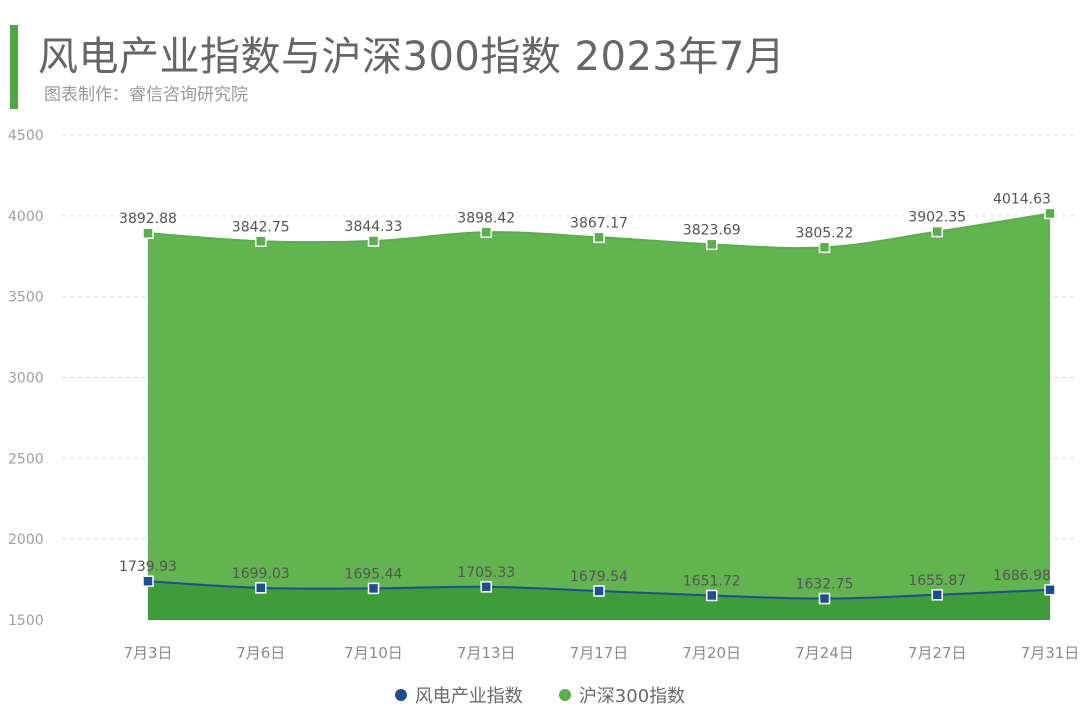 This screenshot has width=1080, height=720. I want to click on legend: 风电产业指数 沪深300指数, so click(540, 695).